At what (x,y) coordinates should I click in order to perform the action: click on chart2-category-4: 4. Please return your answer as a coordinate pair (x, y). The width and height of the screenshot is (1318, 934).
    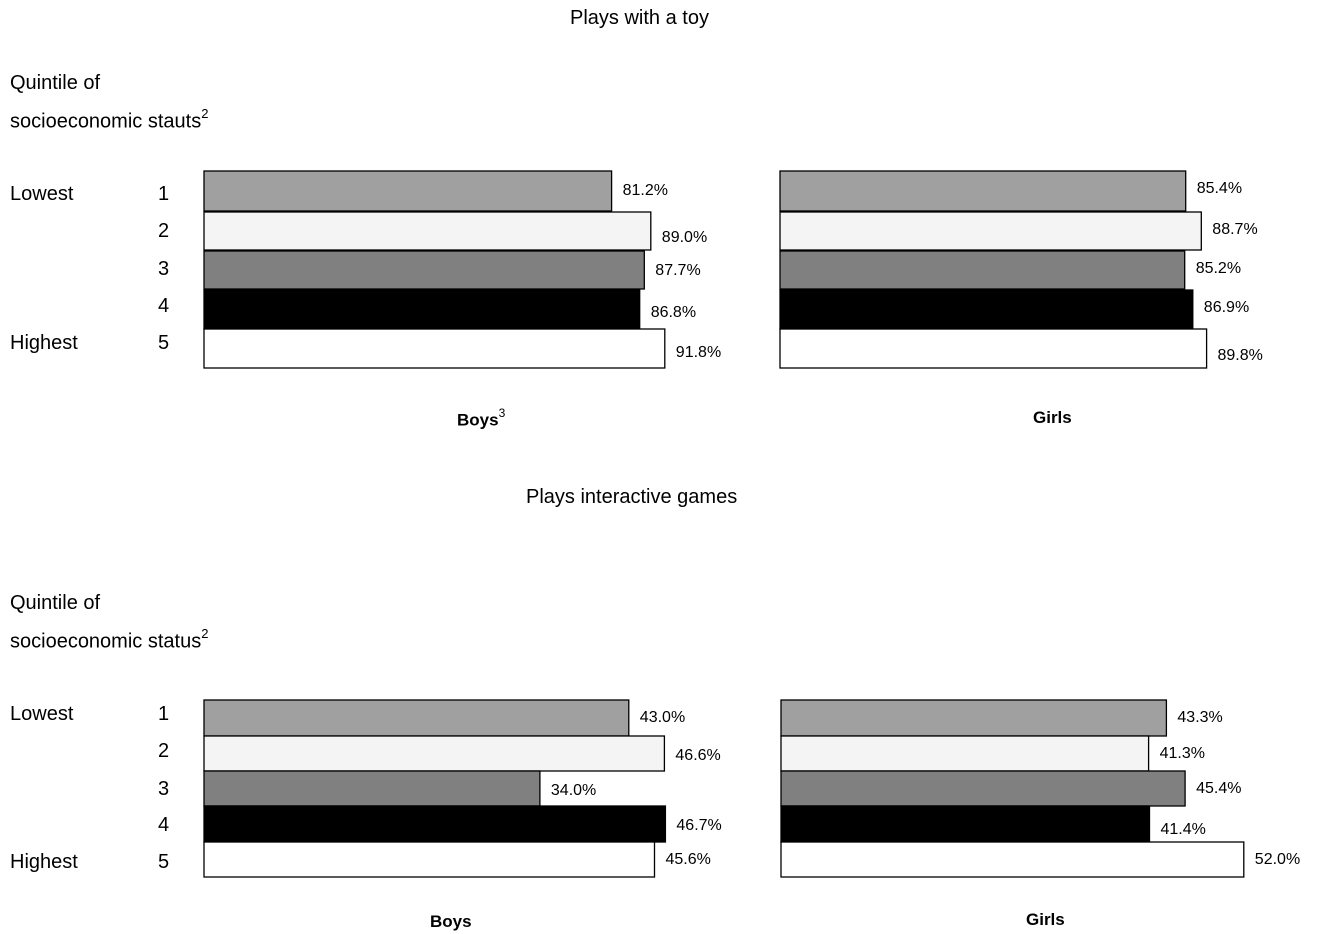
    Looking at the image, I should click on (164, 825).